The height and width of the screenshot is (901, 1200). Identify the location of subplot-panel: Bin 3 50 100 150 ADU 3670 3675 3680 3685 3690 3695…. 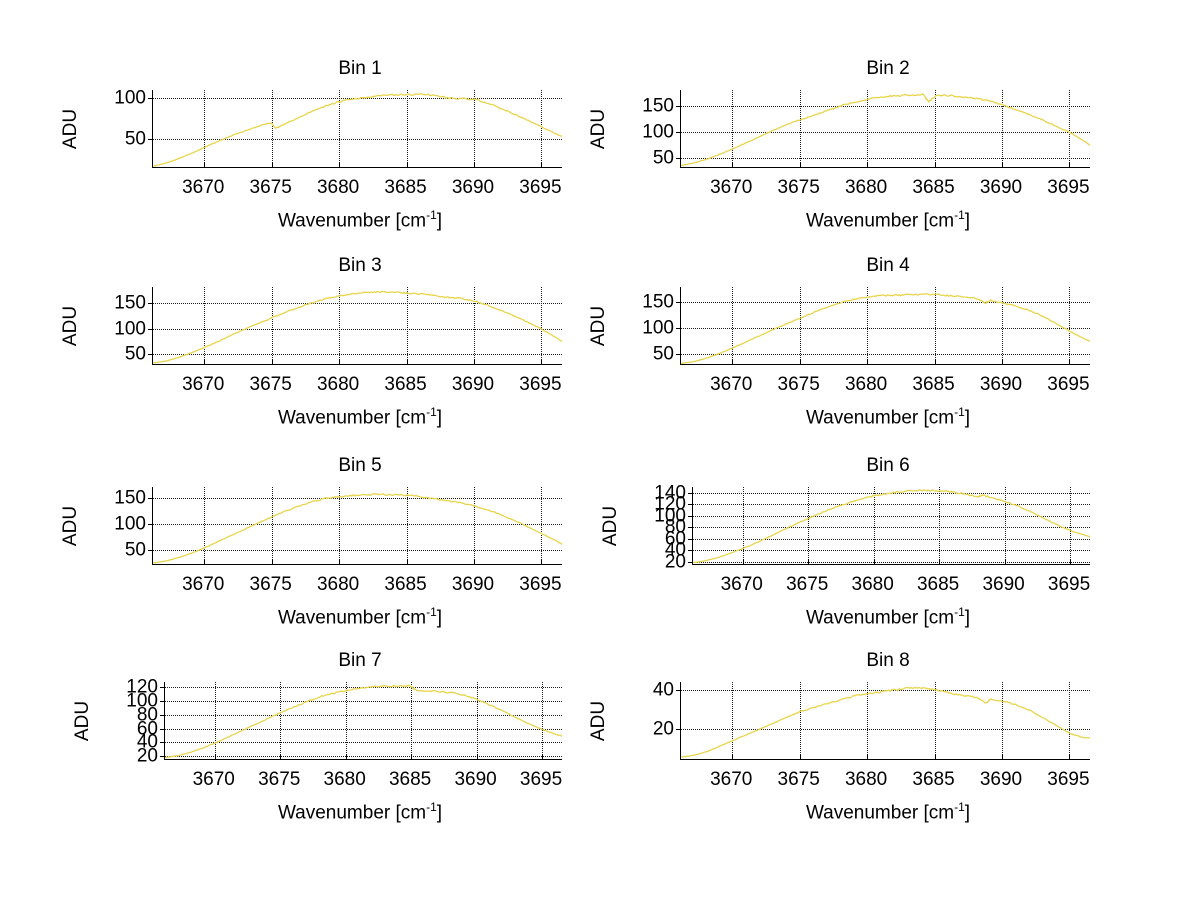
(360, 350).